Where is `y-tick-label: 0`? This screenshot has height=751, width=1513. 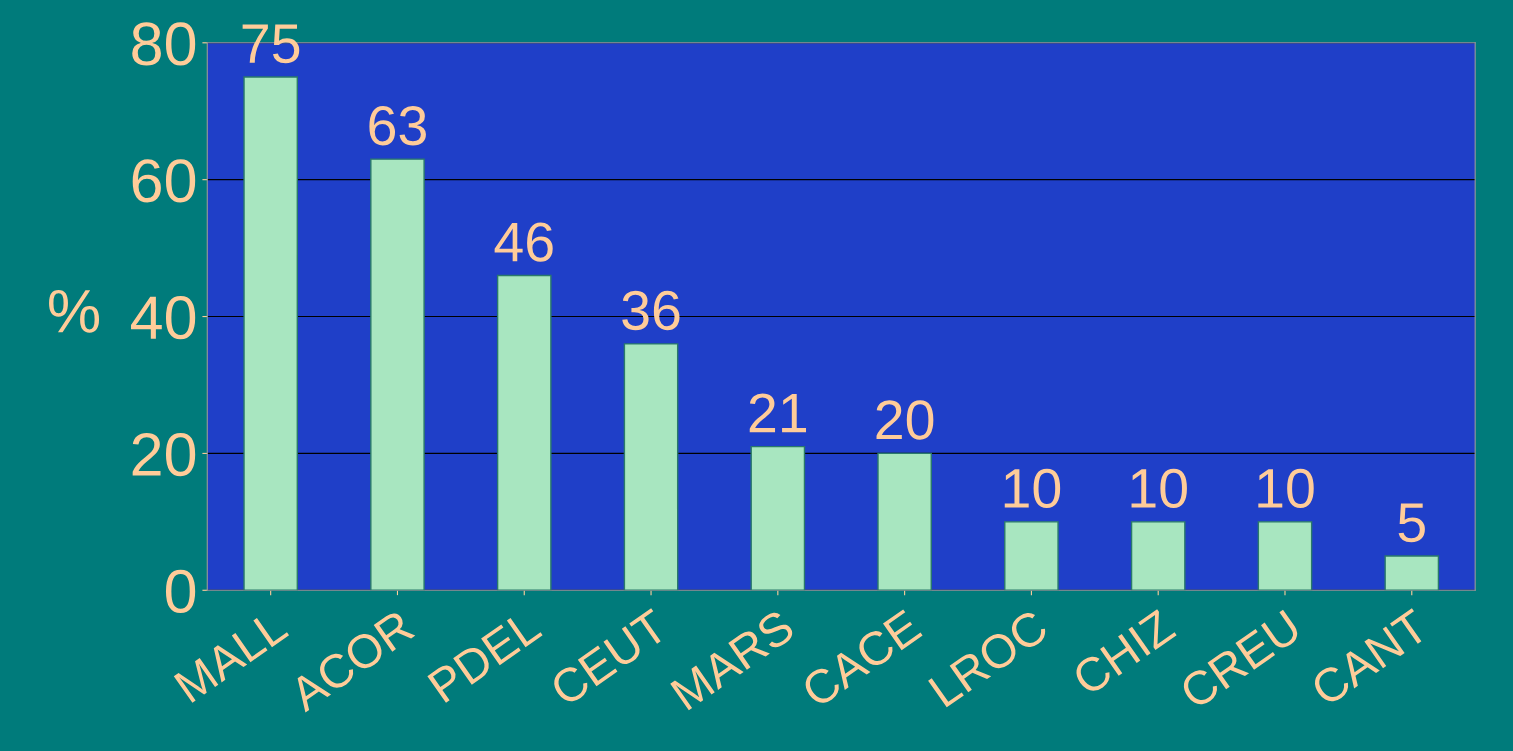 y-tick-label: 0 is located at coordinates (180, 591).